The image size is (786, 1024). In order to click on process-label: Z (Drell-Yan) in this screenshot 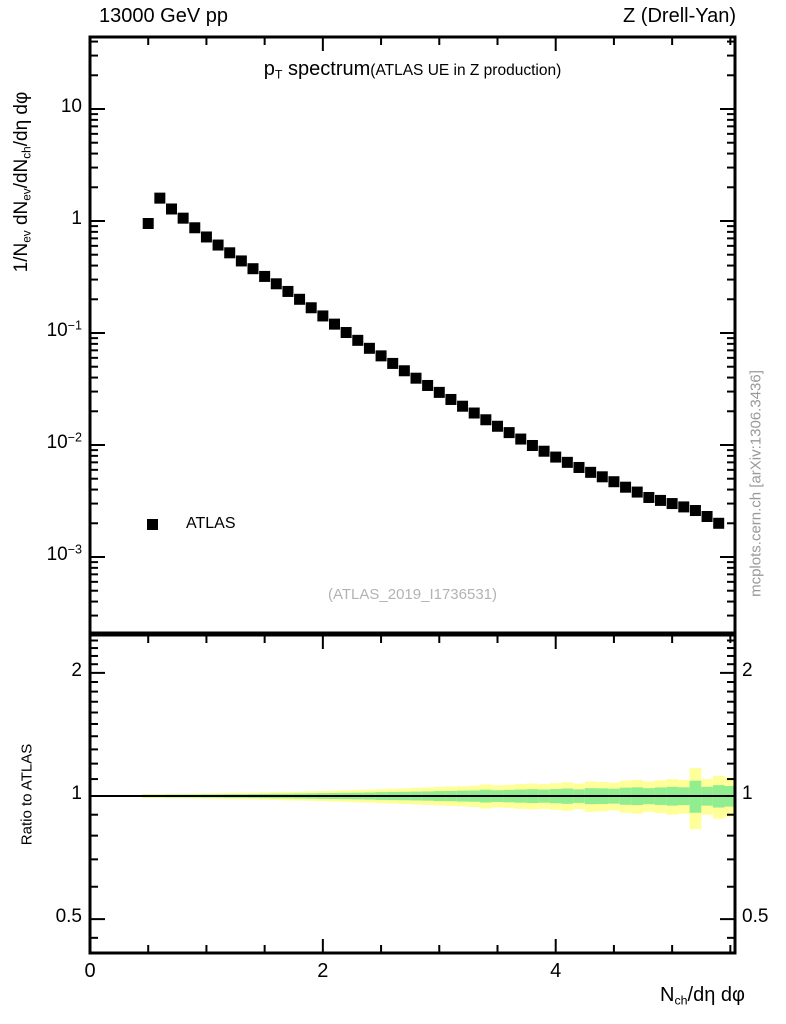, I will do `click(679, 16)`.